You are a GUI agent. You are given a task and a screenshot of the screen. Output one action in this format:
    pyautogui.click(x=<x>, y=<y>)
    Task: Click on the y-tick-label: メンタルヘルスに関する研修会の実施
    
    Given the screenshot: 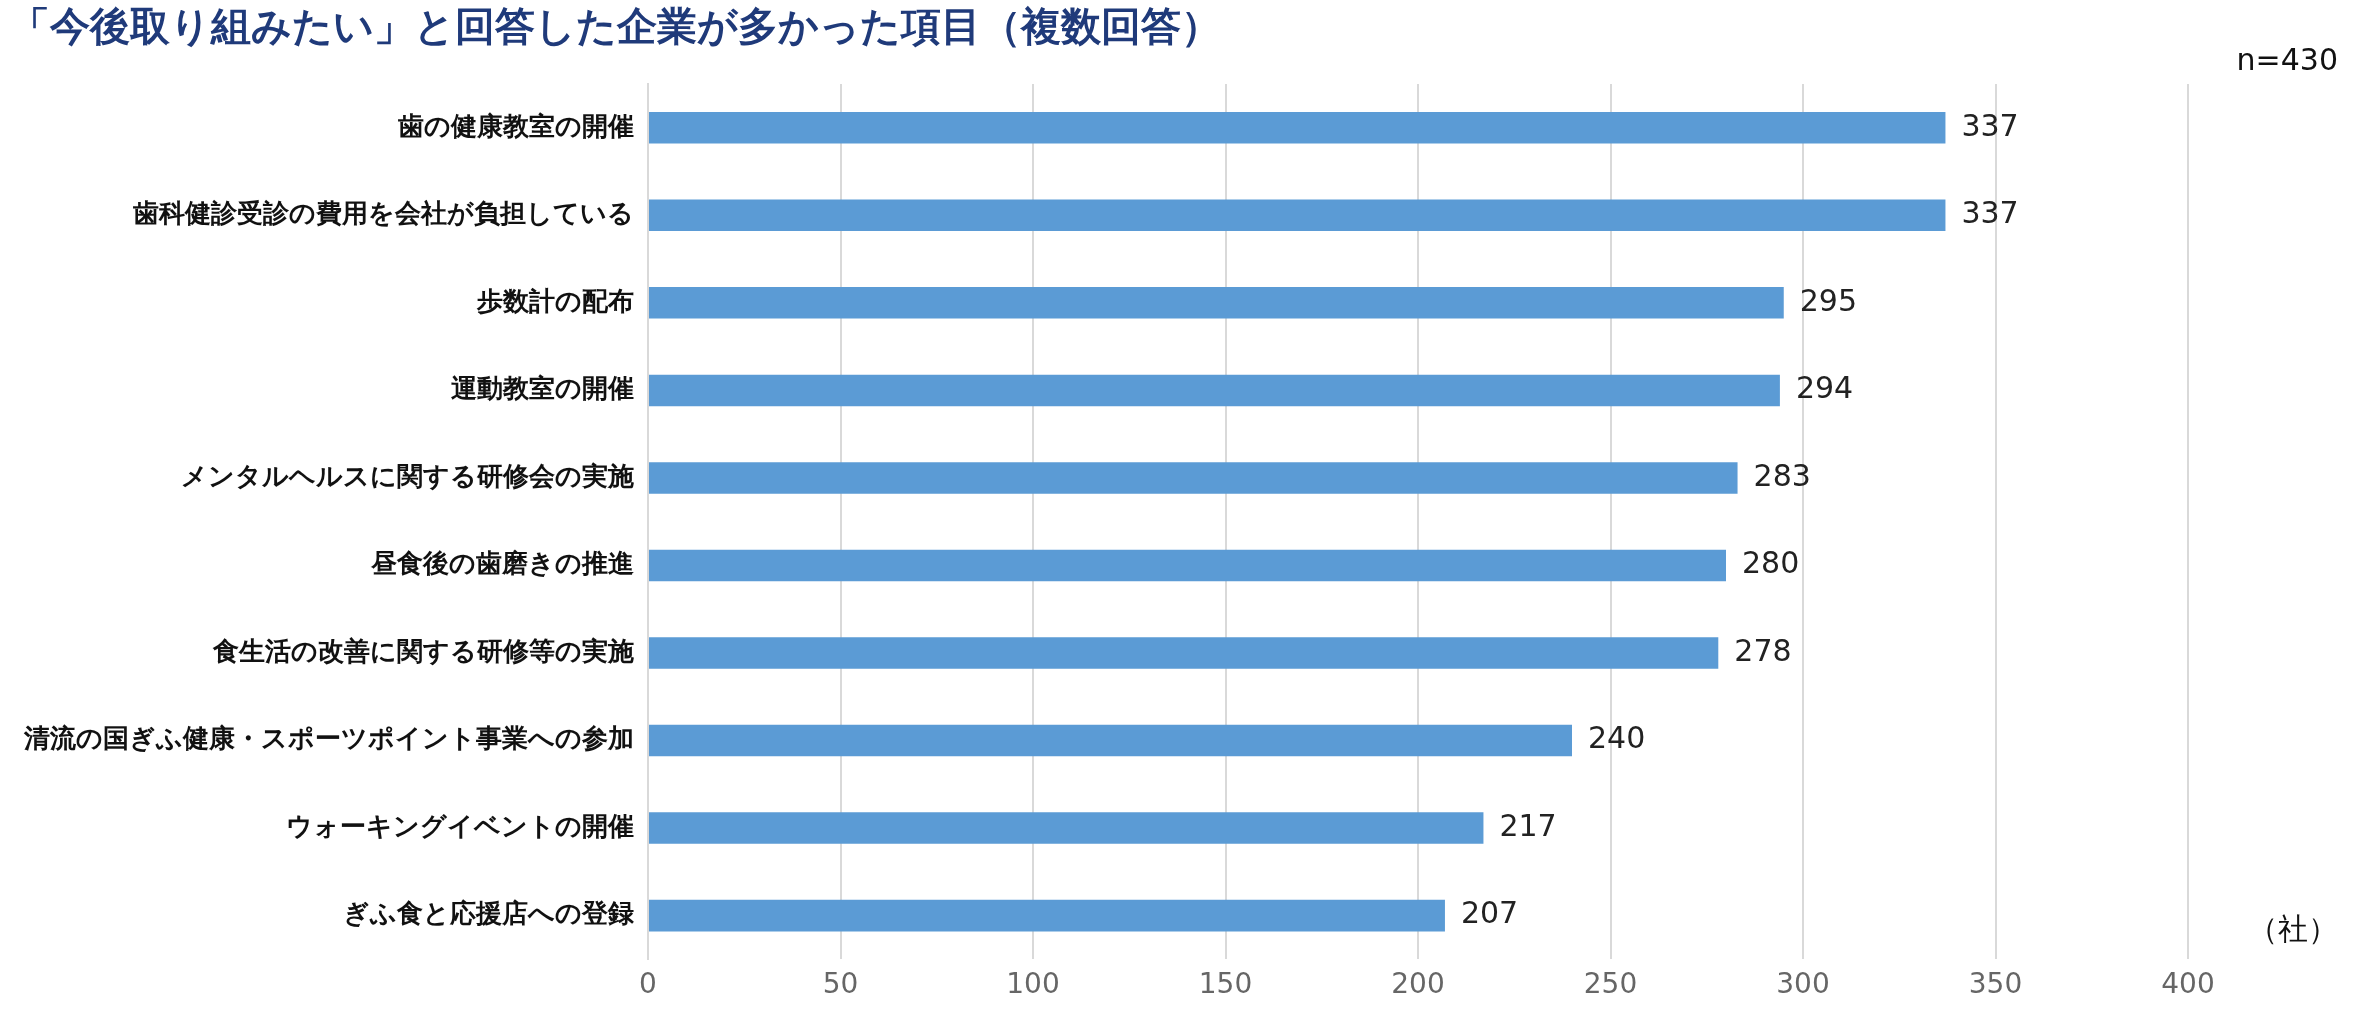 What is the action you would take?
    pyautogui.click(x=407, y=475)
    